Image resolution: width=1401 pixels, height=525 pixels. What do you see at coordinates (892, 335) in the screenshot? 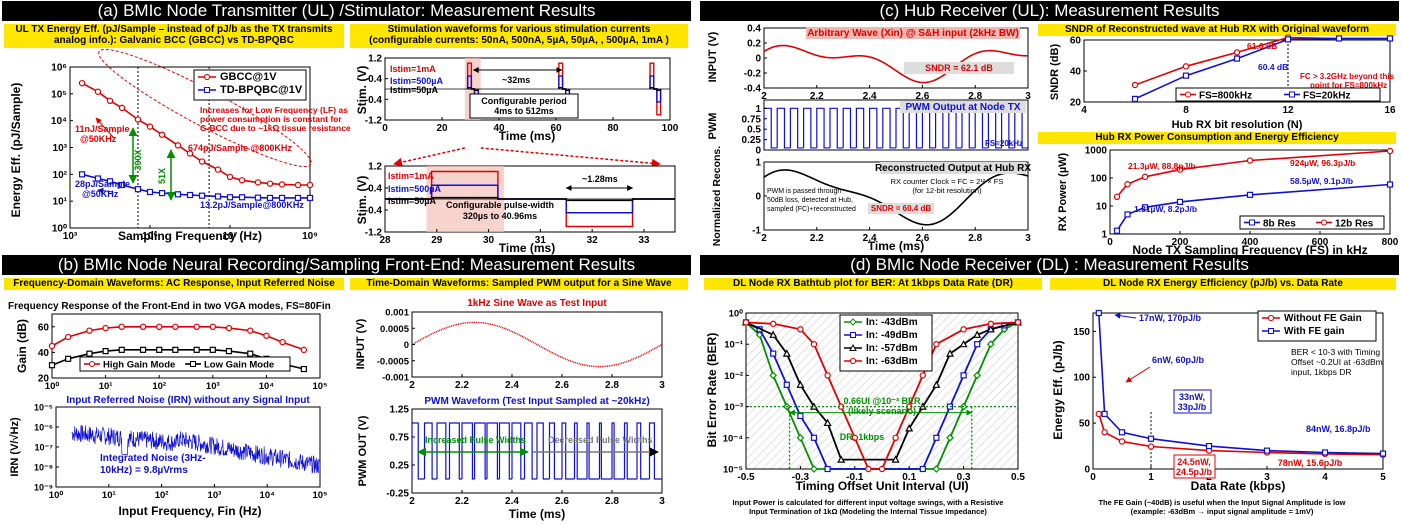
I see `ber-bathtub-legend-label: In: -49dBm` at bounding box center [892, 335].